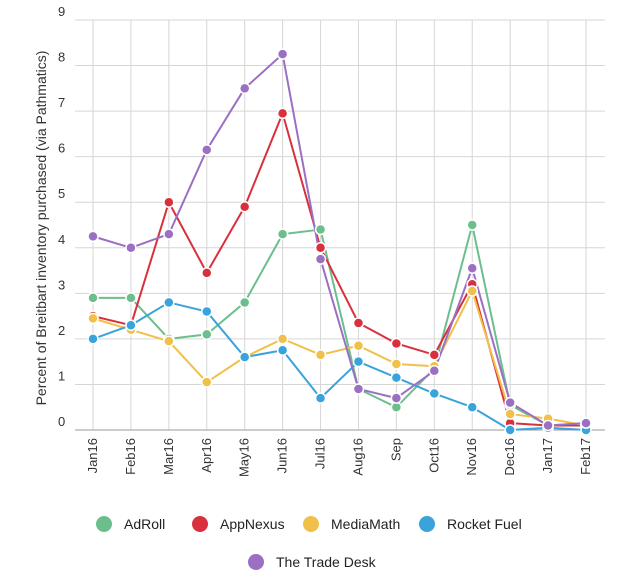 This screenshot has height=583, width=640. What do you see at coordinates (61, 421) in the screenshot?
I see `y-tick-label: 0` at bounding box center [61, 421].